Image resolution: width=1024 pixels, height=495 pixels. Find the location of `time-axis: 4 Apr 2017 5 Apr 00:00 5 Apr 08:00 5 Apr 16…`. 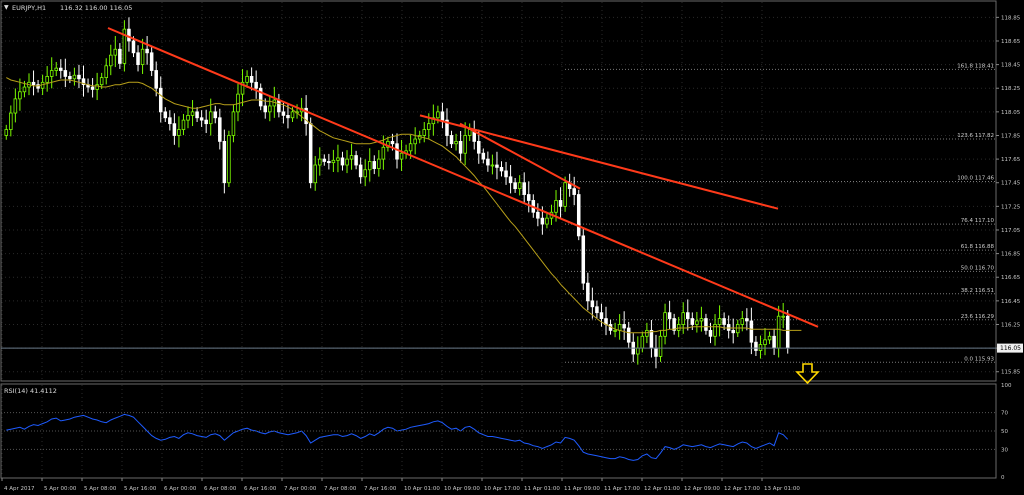

time-axis: 4 Apr 2017 5 Apr 00:00 5 Apr 08:00 5 Apr 16… is located at coordinates (400, 485).